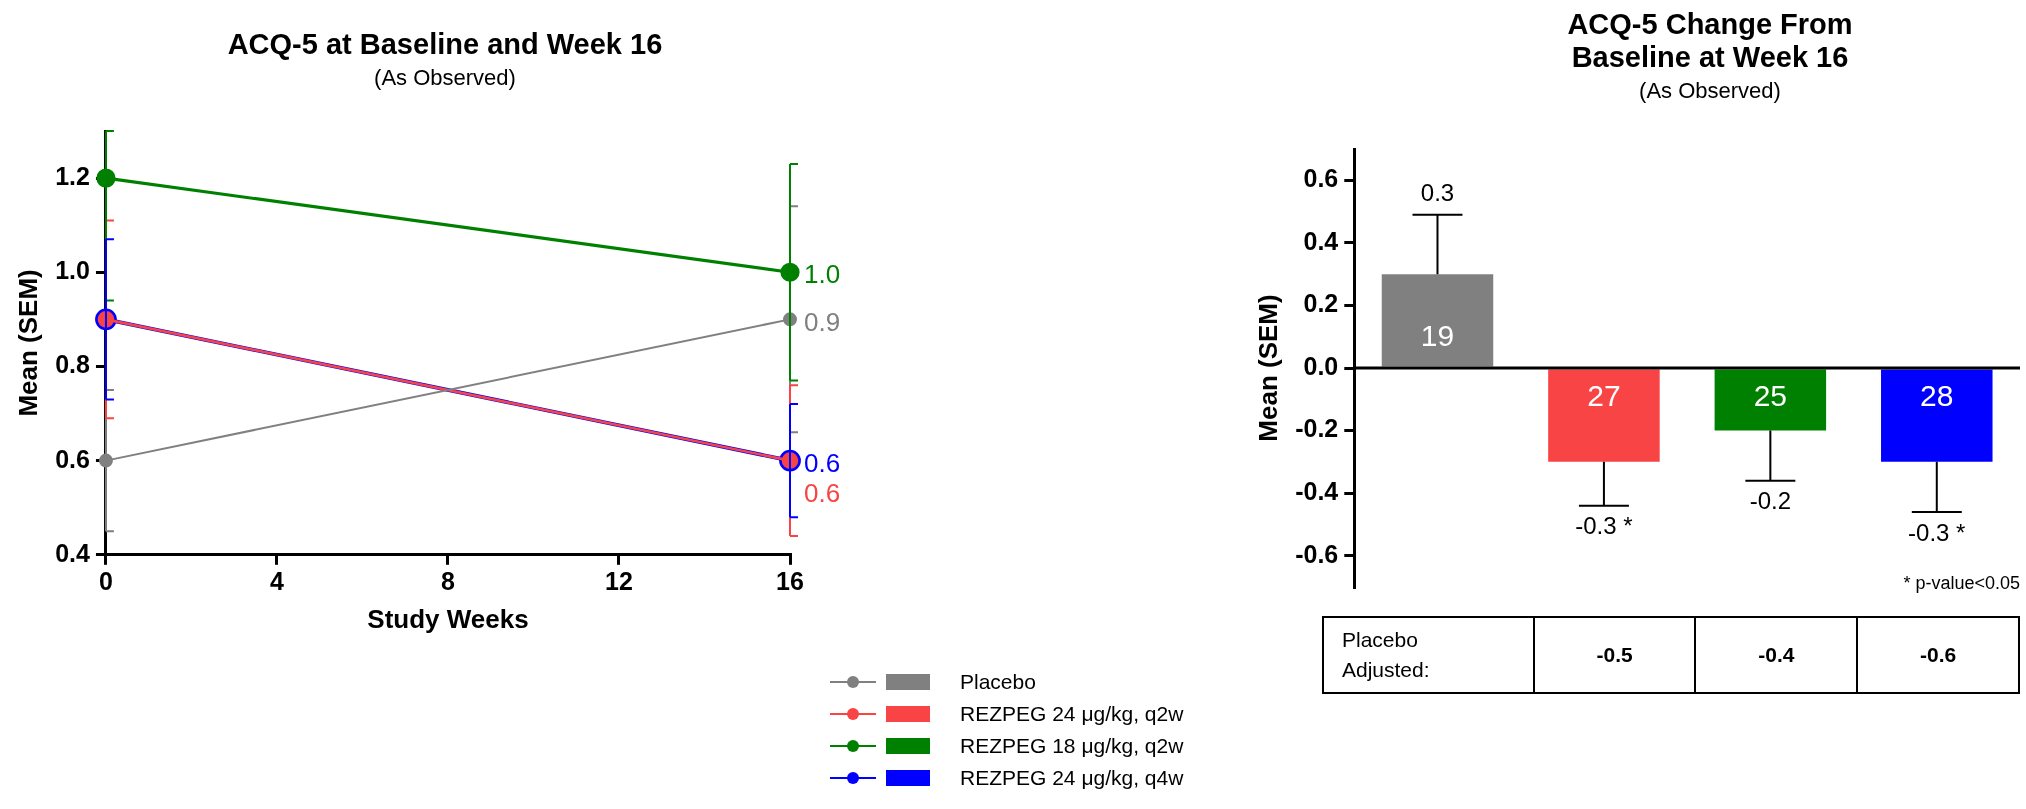 The width and height of the screenshot is (2026, 809). What do you see at coordinates (72, 175) in the screenshot?
I see `y-tick-label: 1.2` at bounding box center [72, 175].